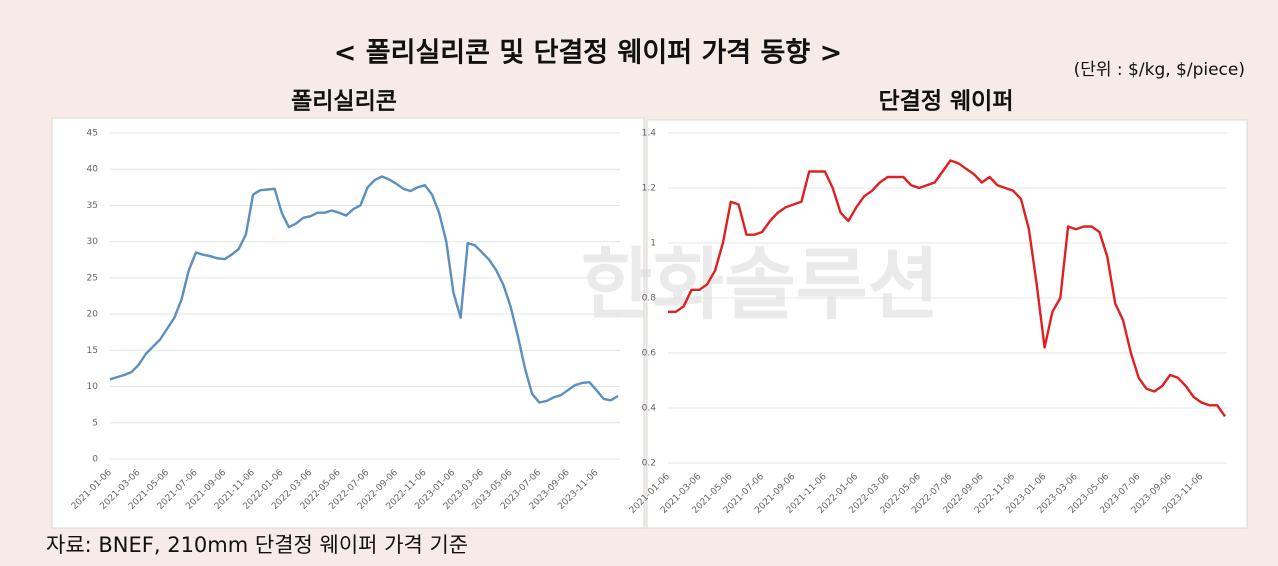 This screenshot has height=566, width=1278. I want to click on y-tick-label: 15, so click(92, 351).